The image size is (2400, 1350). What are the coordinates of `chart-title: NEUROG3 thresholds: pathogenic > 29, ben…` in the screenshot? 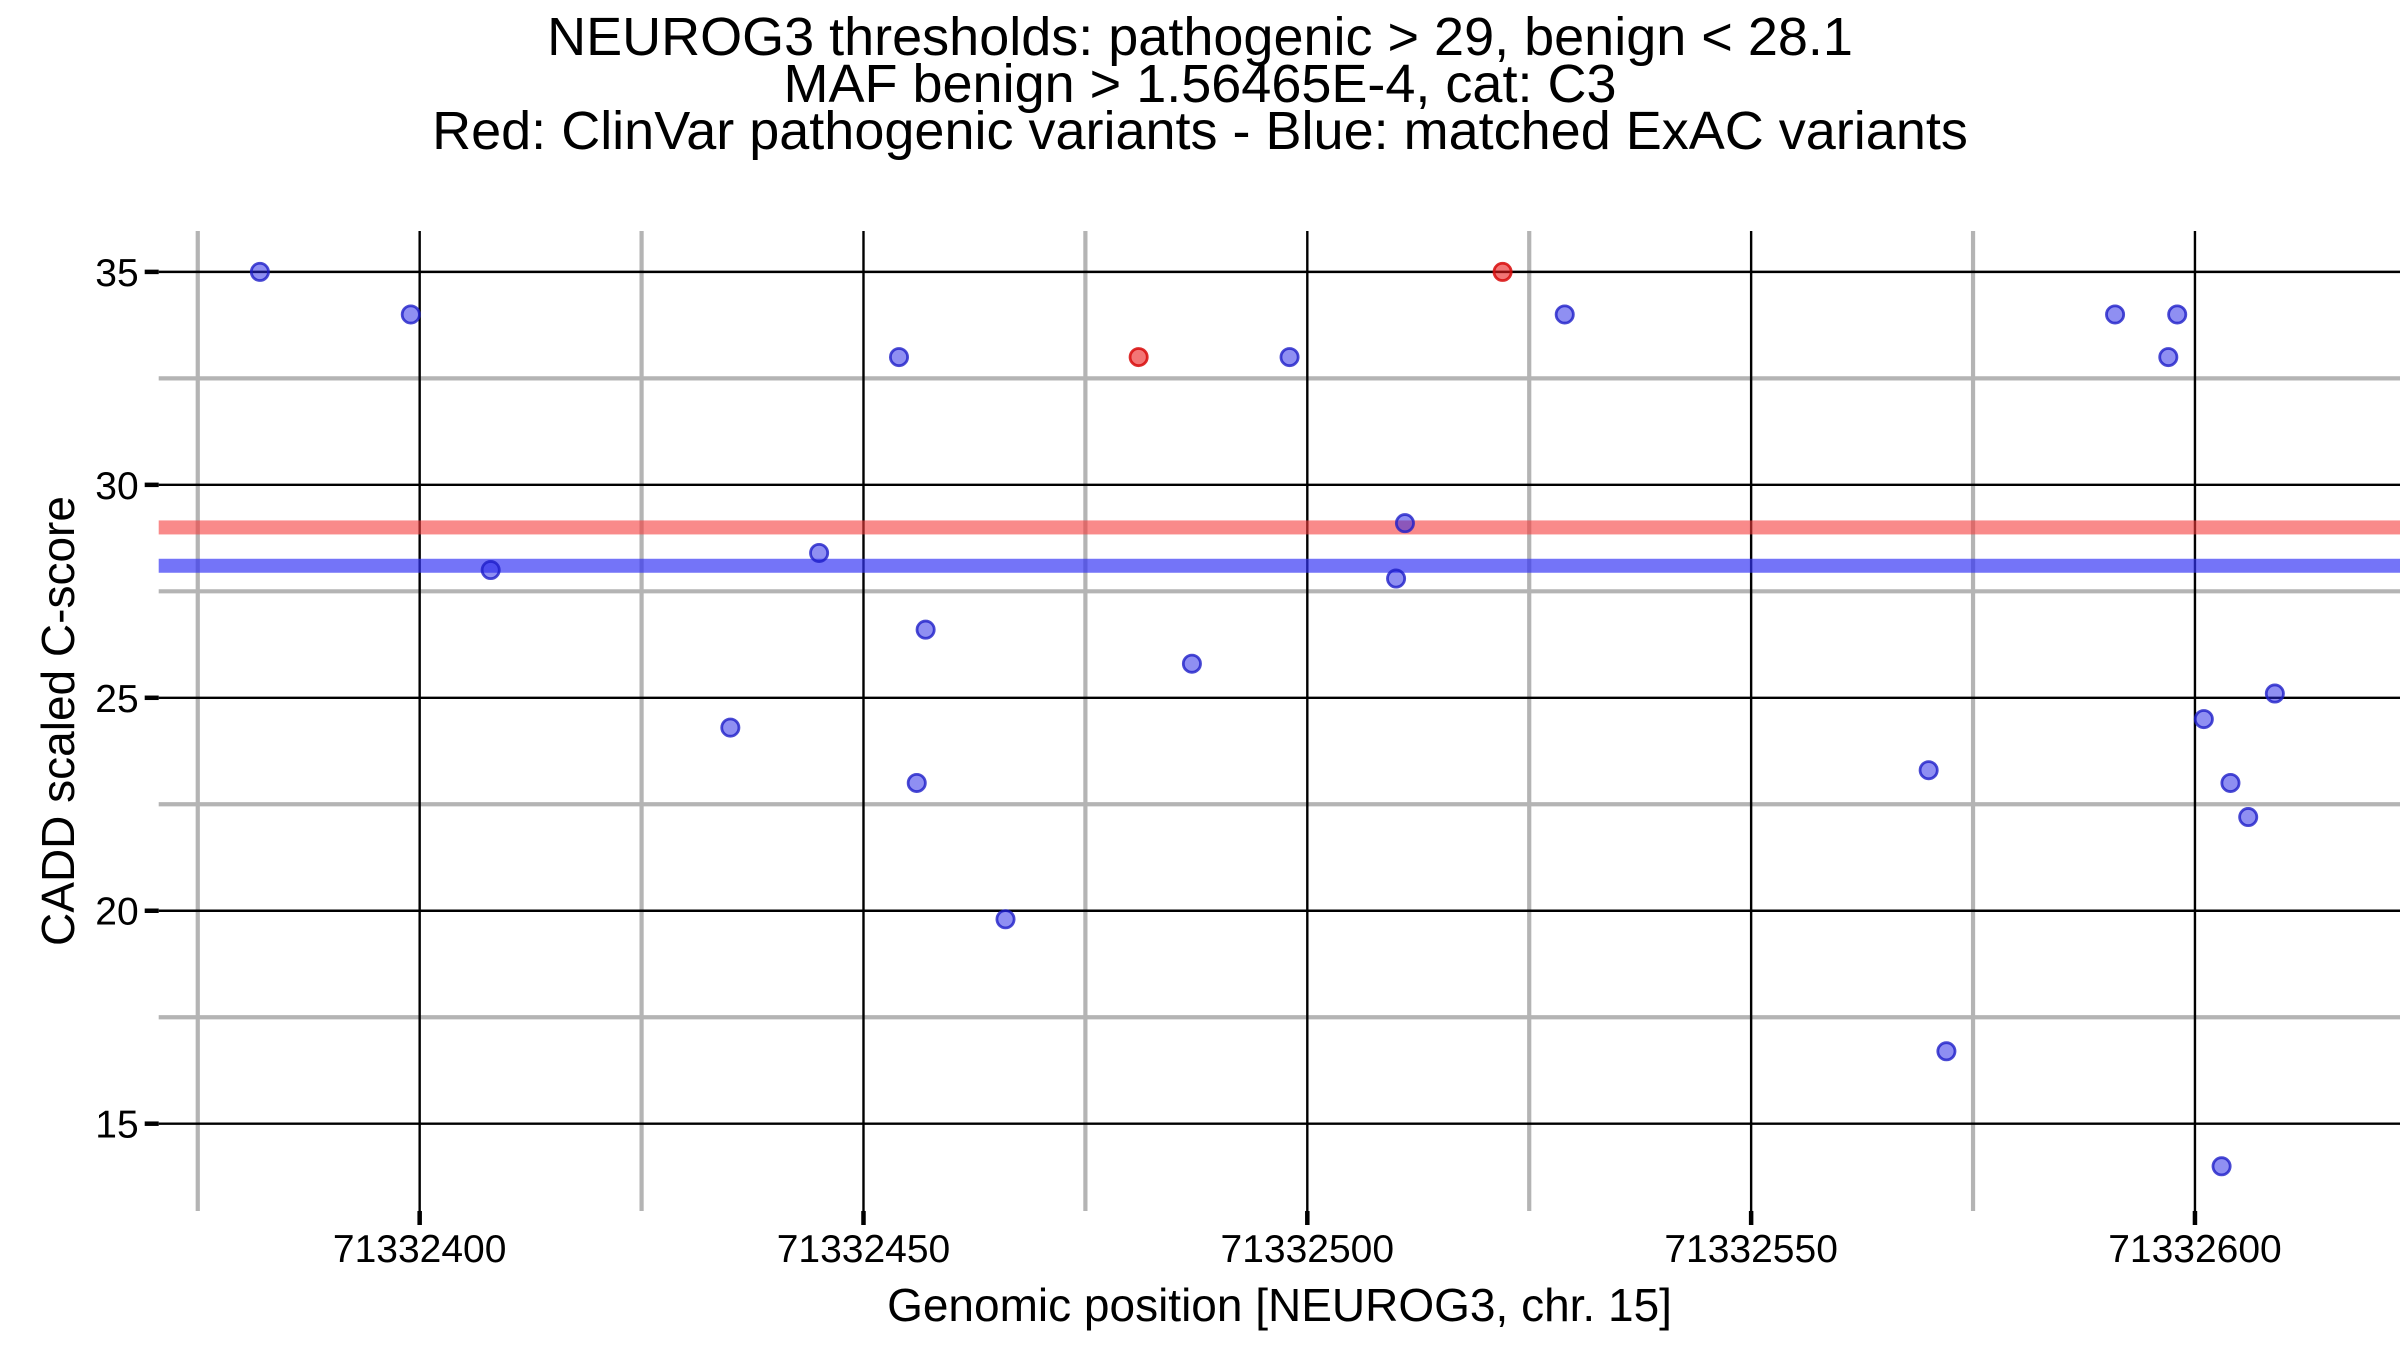 It's located at (1200, 84).